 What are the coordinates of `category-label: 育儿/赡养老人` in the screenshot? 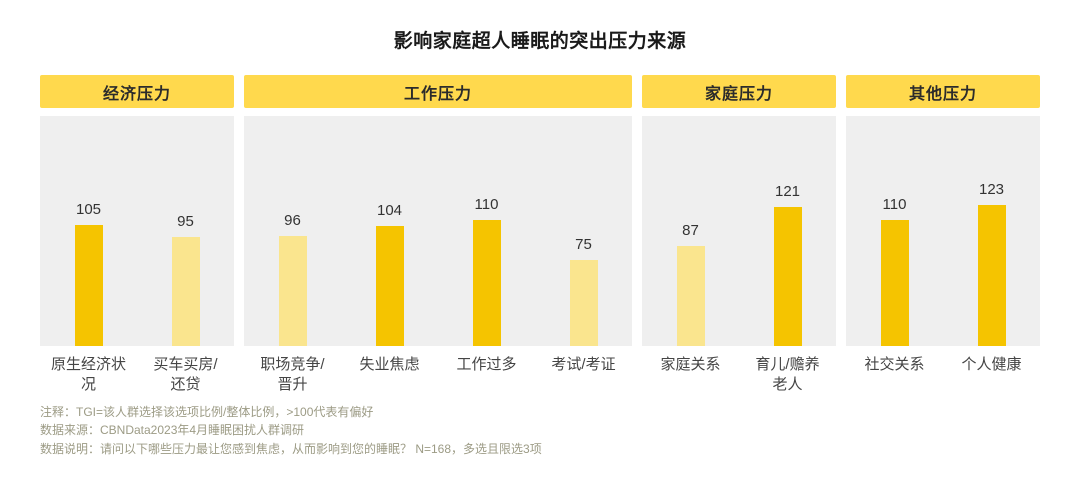 It's located at (787, 375).